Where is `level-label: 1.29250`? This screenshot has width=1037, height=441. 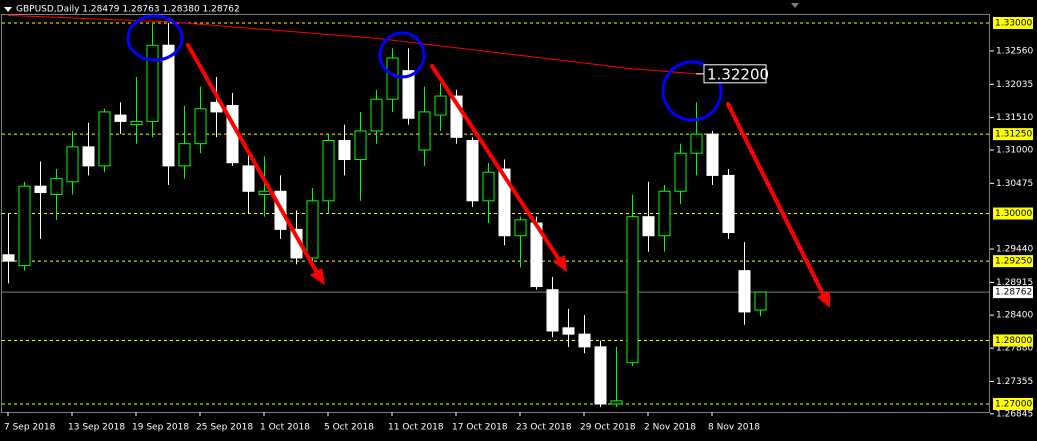
level-label: 1.29250 is located at coordinates (1013, 262).